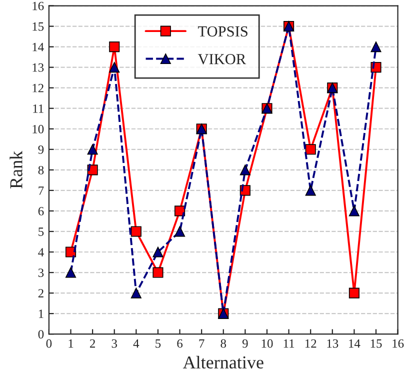 The image size is (408, 384). What do you see at coordinates (115, 343) in the screenshot?
I see `x-tick-label: 3` at bounding box center [115, 343].